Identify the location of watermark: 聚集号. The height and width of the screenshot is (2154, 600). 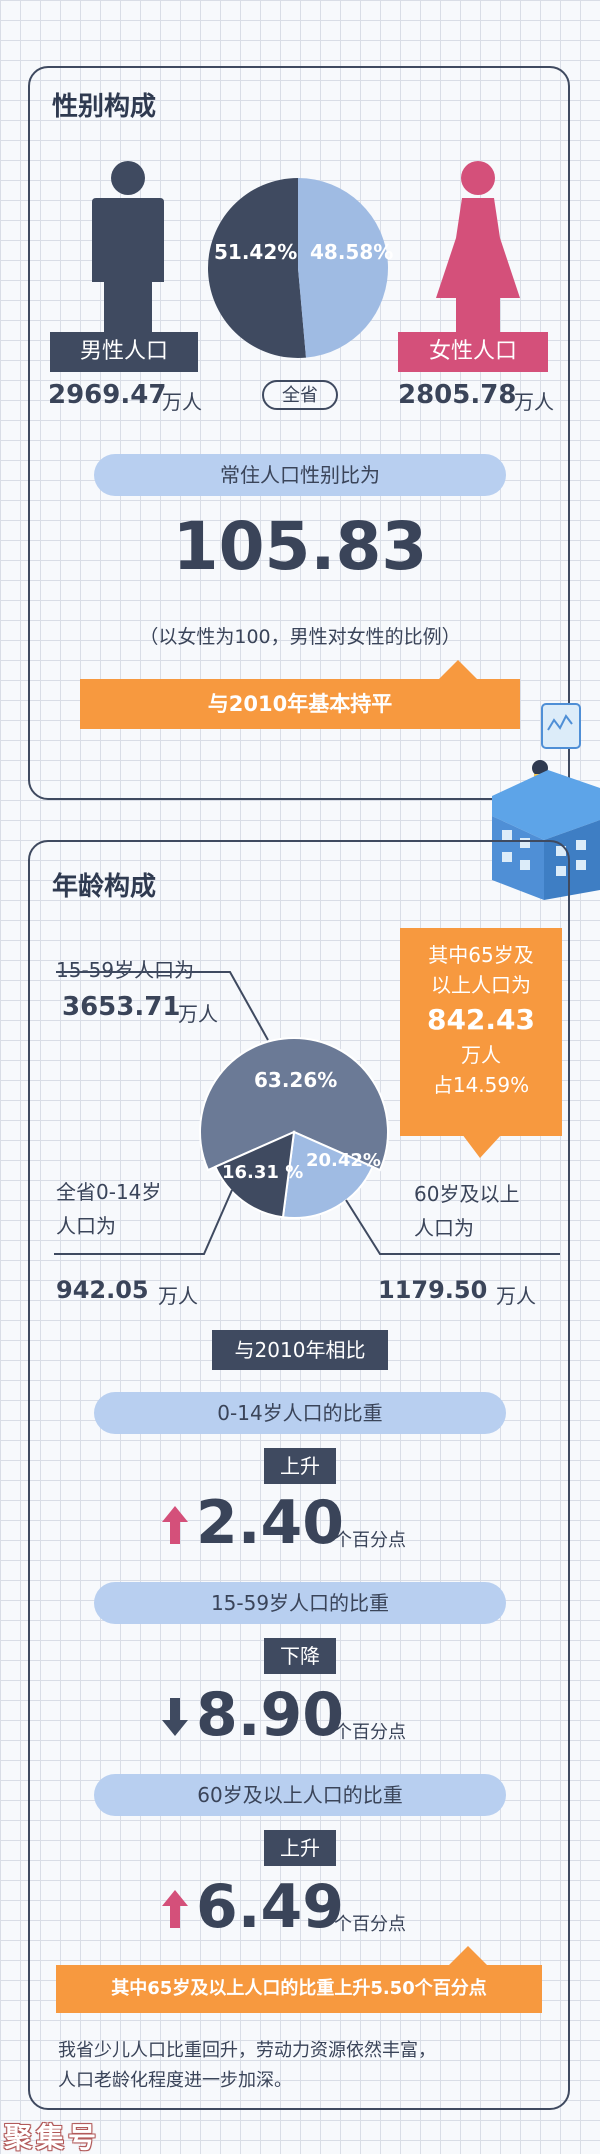
(52, 2137).